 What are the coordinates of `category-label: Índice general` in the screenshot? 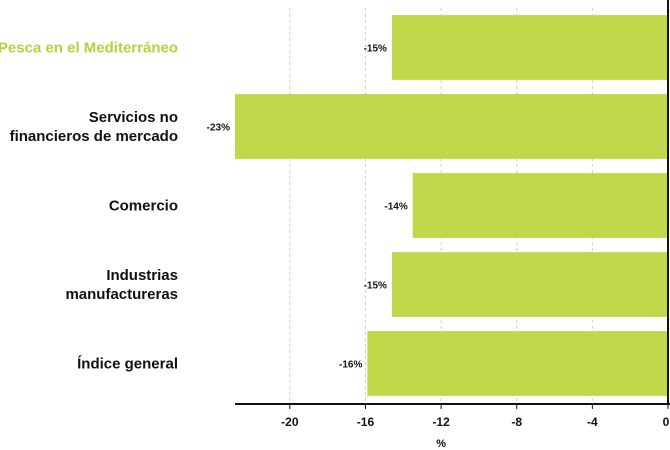 It's located at (127, 364).